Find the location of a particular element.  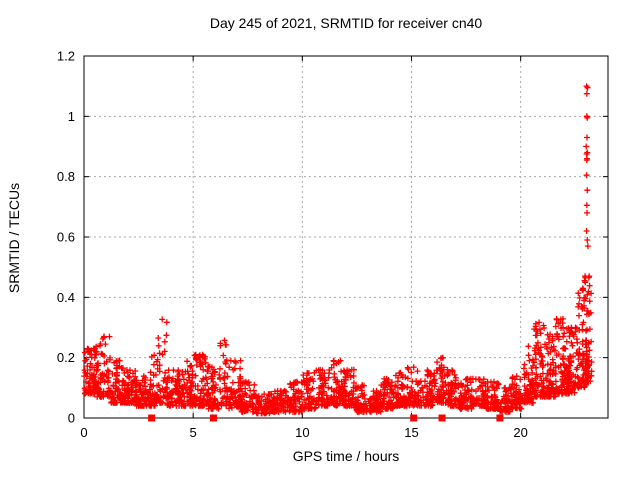

x-tick-label: 15 is located at coordinates (411, 432).